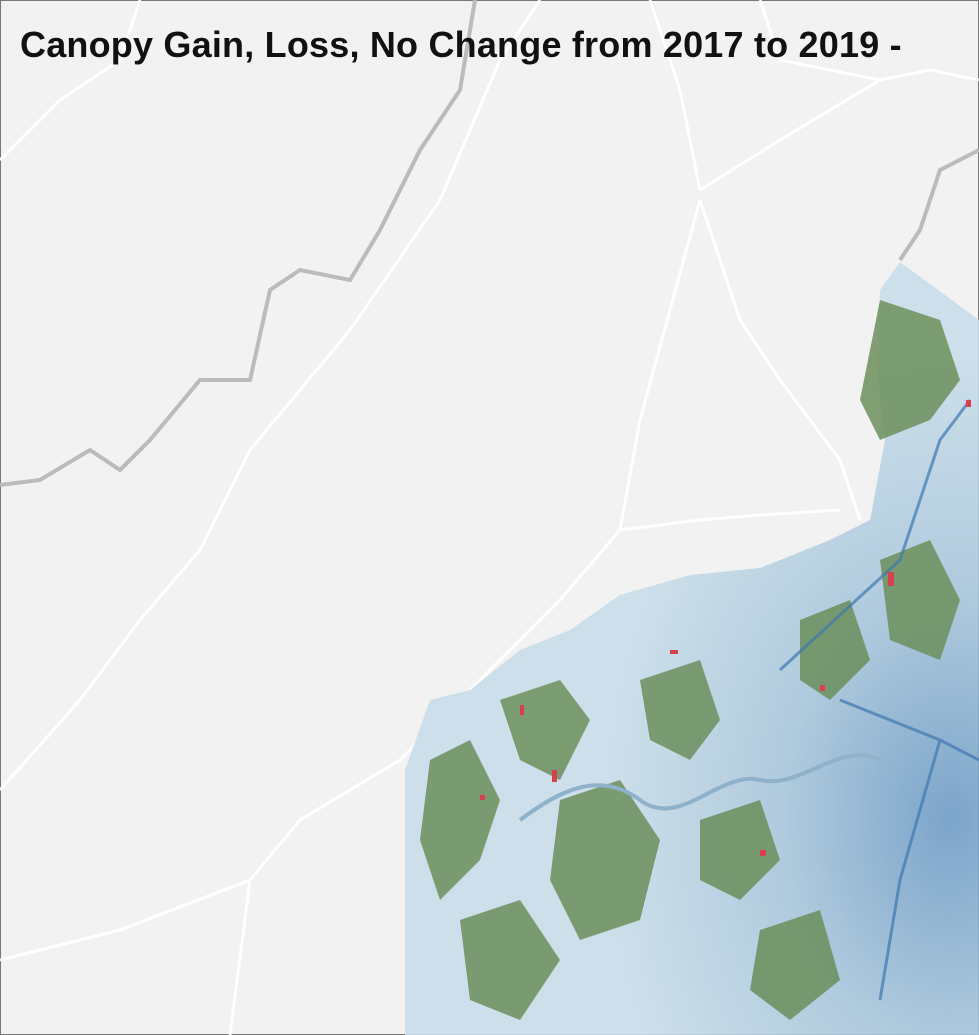  What do you see at coordinates (878, 700) in the screenshot?
I see `corridors` at bounding box center [878, 700].